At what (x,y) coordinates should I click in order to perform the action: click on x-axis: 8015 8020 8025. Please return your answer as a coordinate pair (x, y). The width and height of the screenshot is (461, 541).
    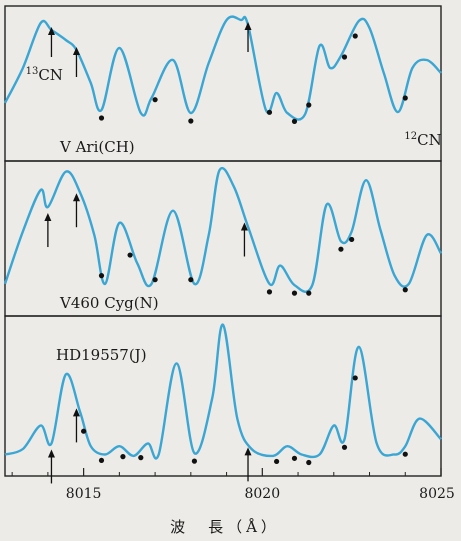
    Looking at the image, I should click on (233, 485).